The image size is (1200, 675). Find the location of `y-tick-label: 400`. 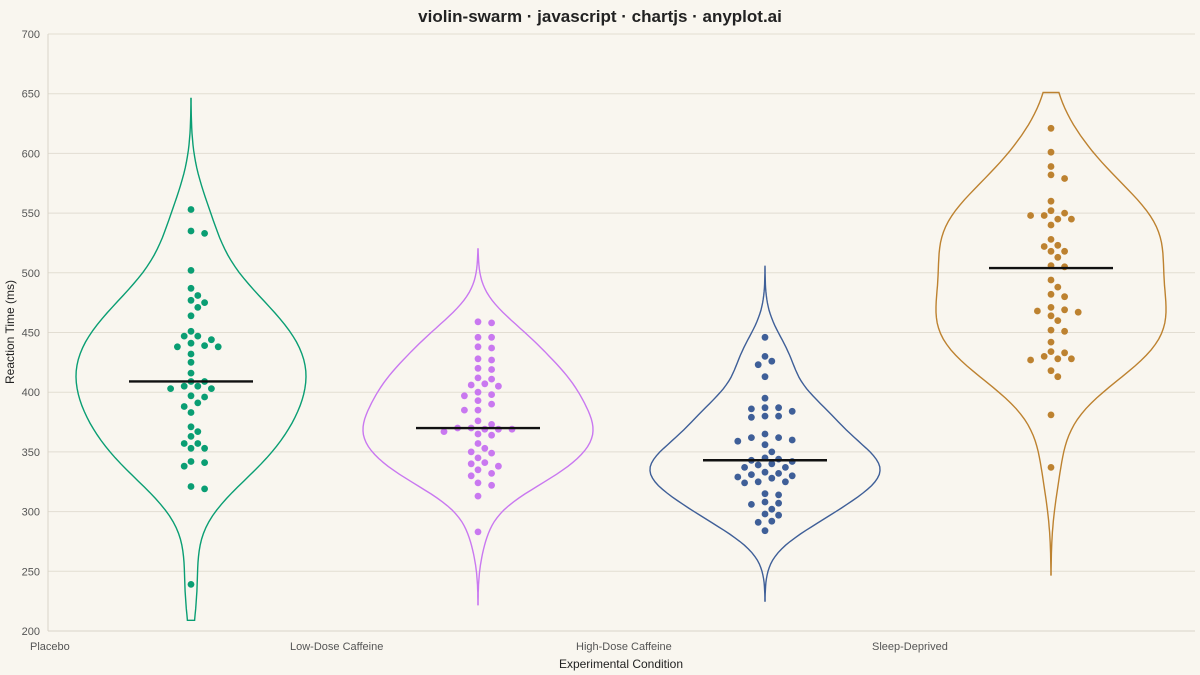

y-tick-label: 400 is located at coordinates (31, 393).